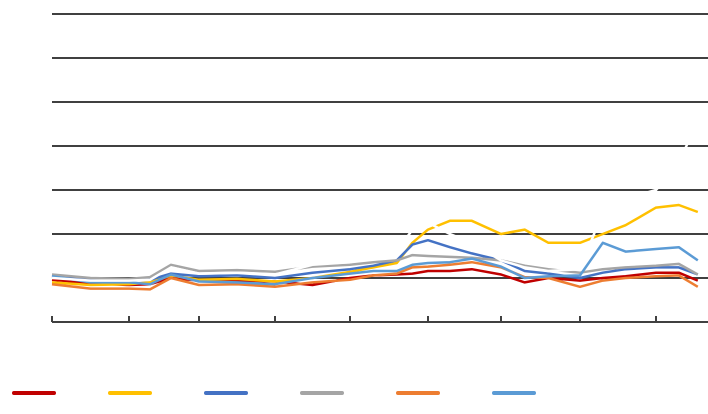 The image size is (708, 414). I want to click on x-tick-label: Mar 18, so click(277, 345).